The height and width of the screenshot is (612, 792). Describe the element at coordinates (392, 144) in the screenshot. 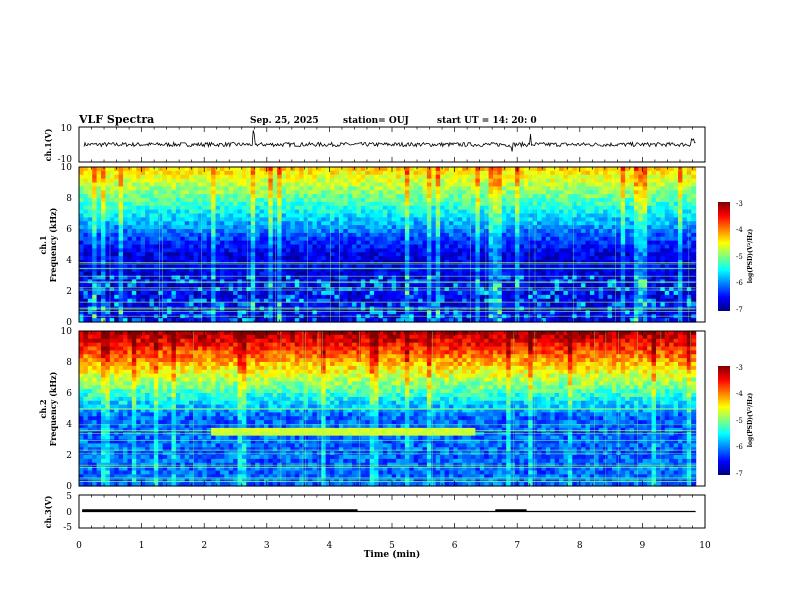

I see `ch1-frame` at that location.